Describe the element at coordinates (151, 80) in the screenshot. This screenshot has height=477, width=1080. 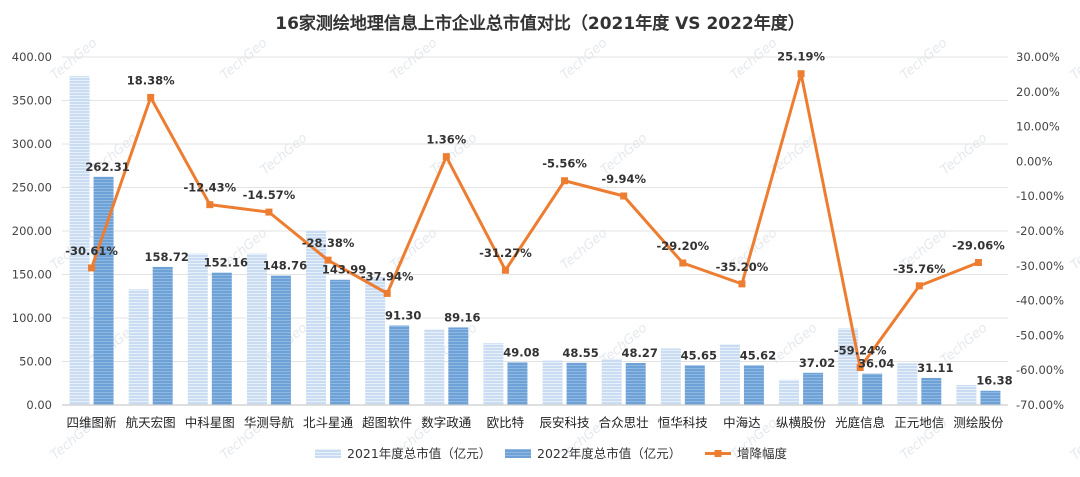
I see `change-point-label: 18.38%` at that location.